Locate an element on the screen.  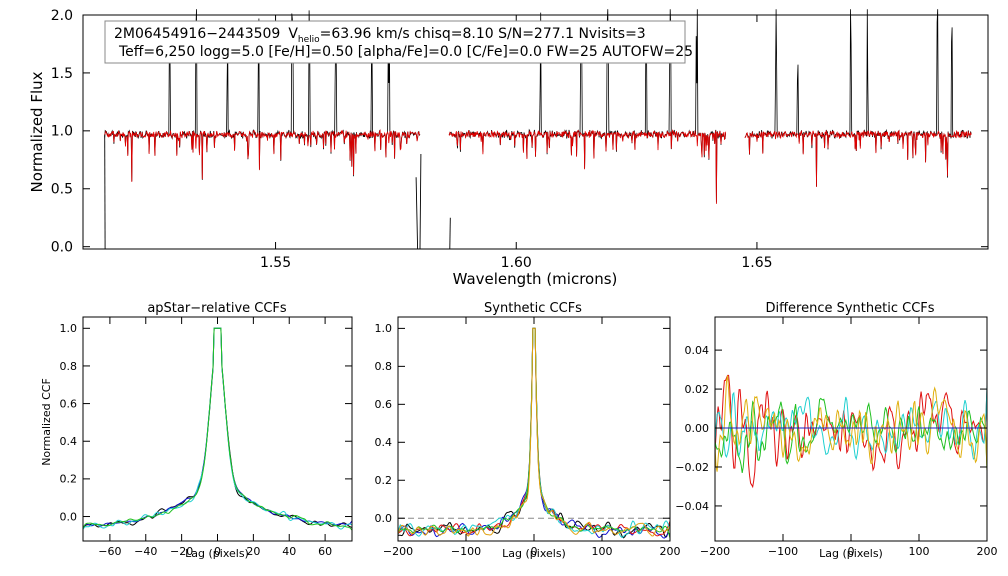
ccf-synthetic-xtick-label: 100 is located at coordinates (602, 551).